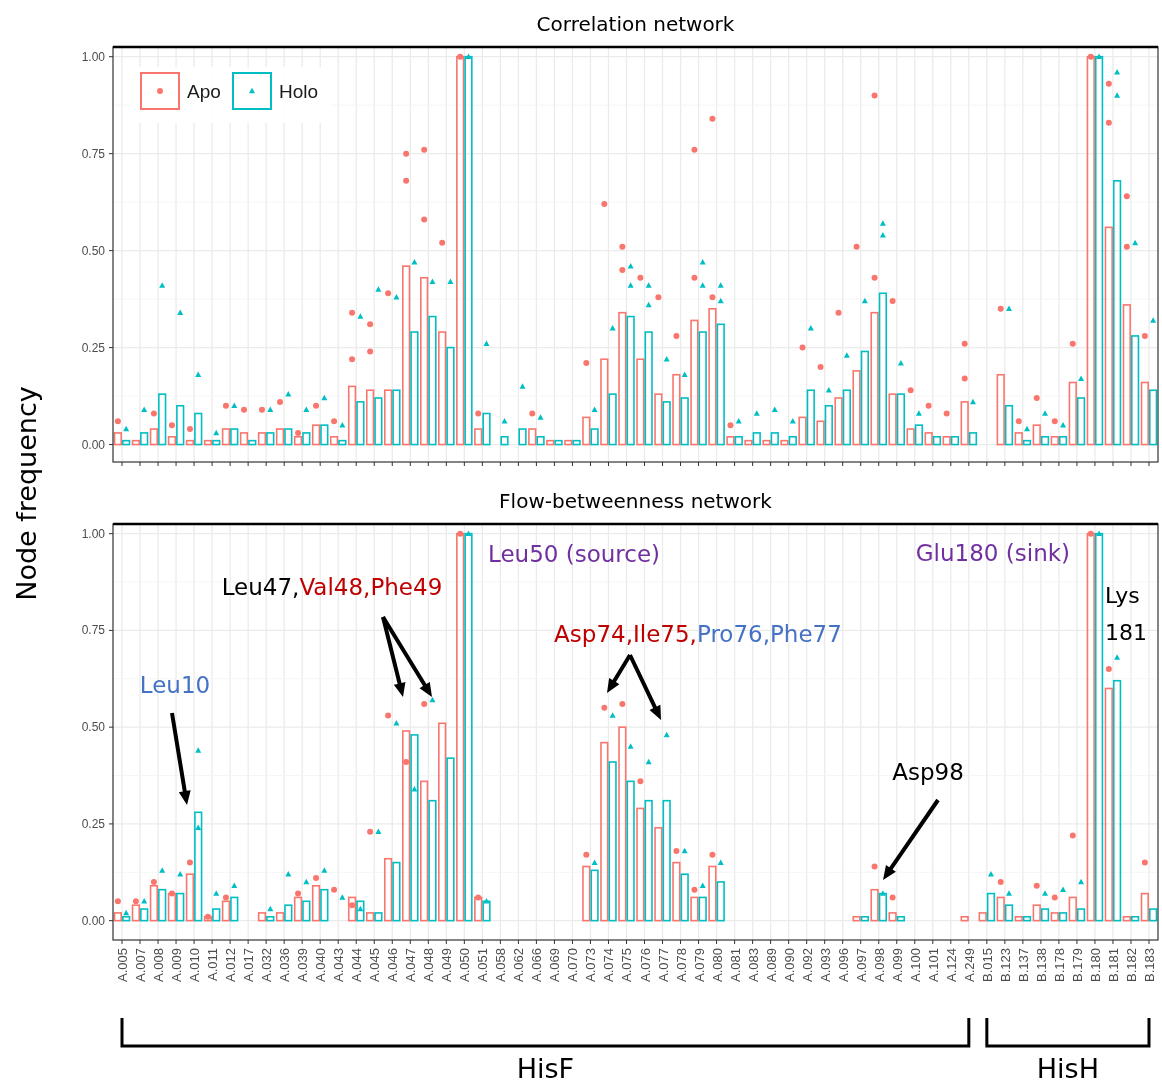  I want to click on x-tick-label: A.079, so click(699, 965).